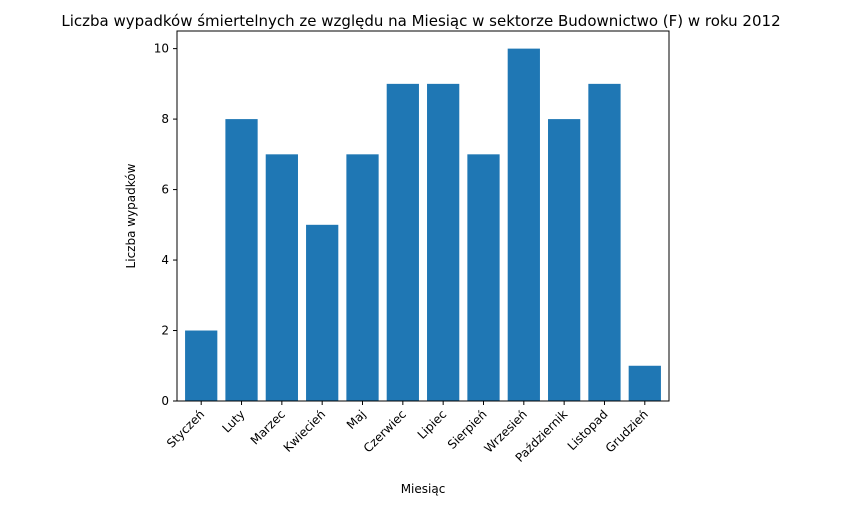 This screenshot has width=841, height=506. Describe the element at coordinates (281, 277) in the screenshot. I see `bar-Marzec` at that location.